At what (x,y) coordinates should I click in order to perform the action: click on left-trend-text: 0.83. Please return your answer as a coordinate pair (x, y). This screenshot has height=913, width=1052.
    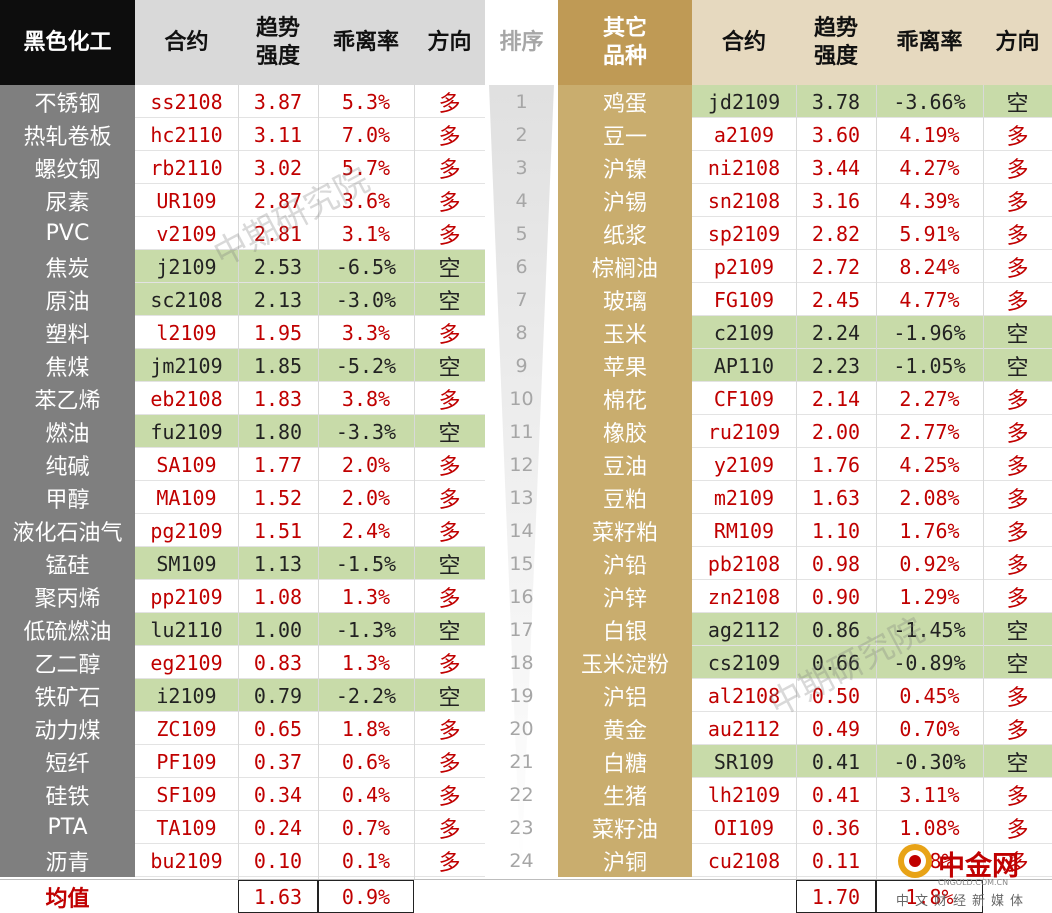
    Looking at the image, I should click on (278, 662).